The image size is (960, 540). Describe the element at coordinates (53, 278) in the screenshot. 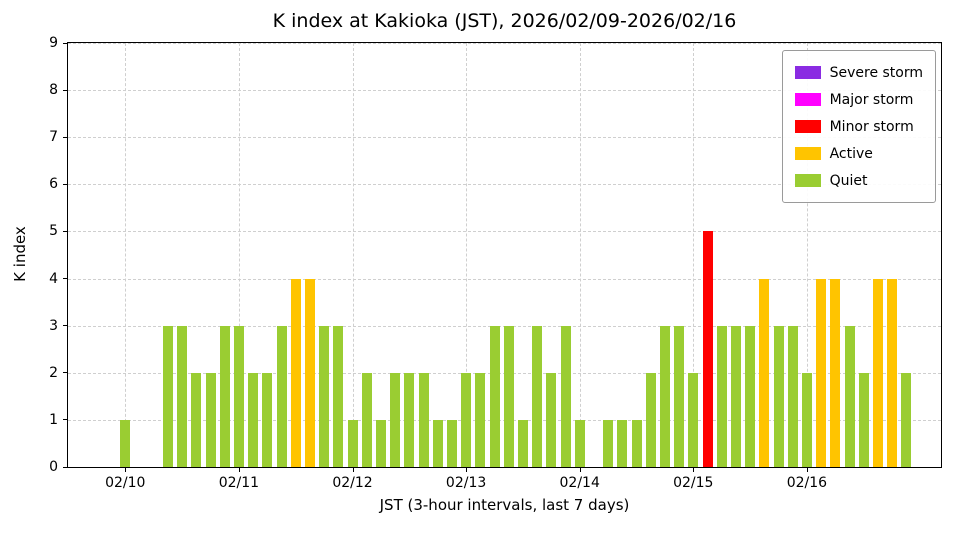

I see `y-tick-label: 4` at that location.